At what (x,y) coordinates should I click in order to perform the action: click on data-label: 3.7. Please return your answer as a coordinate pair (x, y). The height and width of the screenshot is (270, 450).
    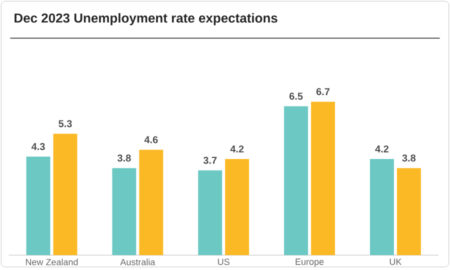
    Looking at the image, I should click on (210, 160).